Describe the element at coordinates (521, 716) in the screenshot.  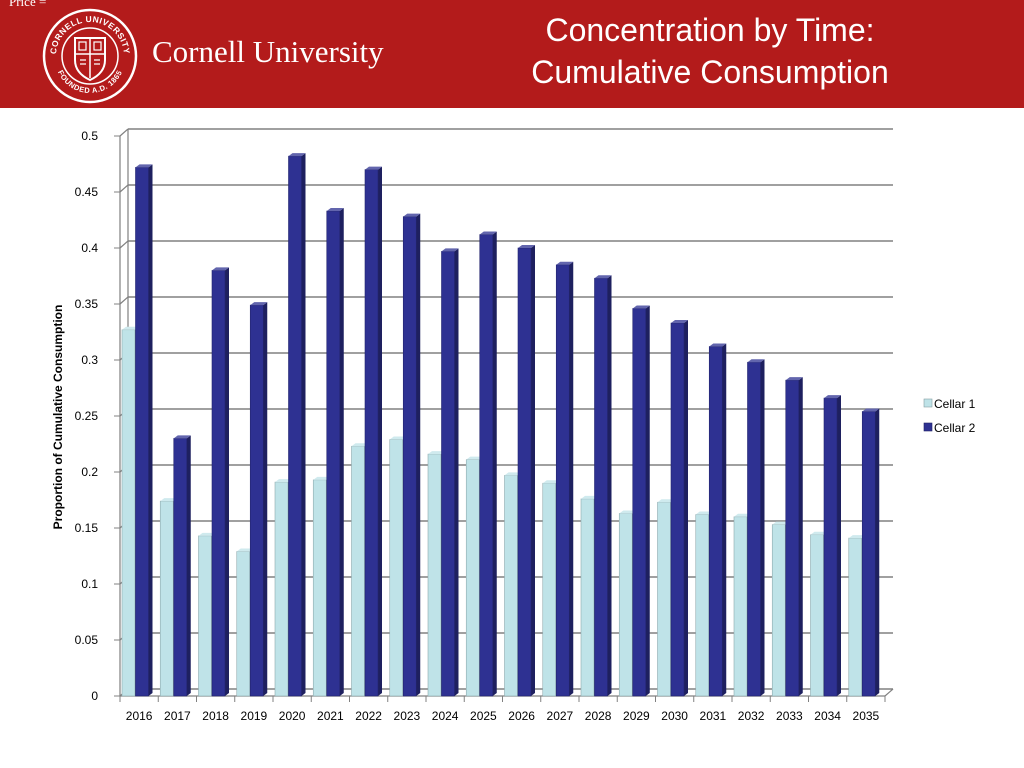
I see `x-tick-label: 2026` at that location.